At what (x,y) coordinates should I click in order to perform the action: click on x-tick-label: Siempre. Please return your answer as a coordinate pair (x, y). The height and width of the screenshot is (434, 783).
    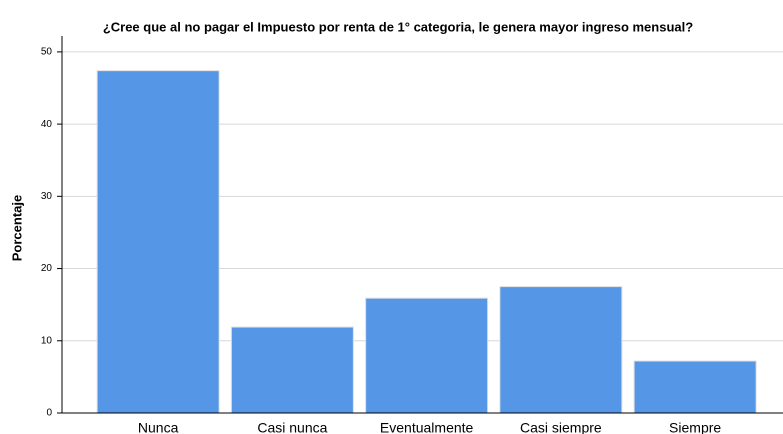
    Looking at the image, I should click on (695, 427).